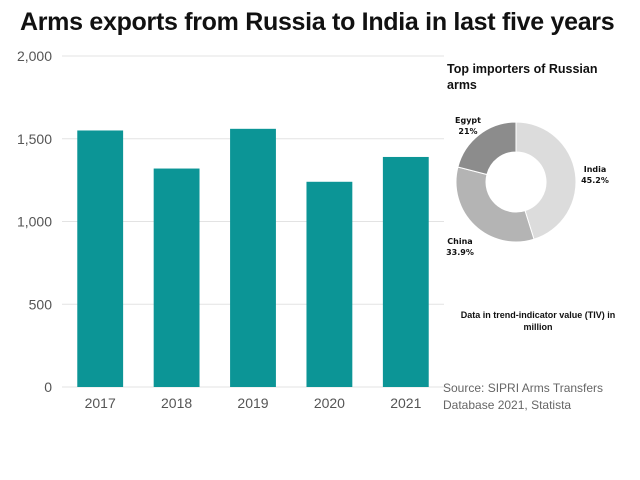 The height and width of the screenshot is (480, 640). I want to click on donut-chart: India 45.2% China 33.9% Egypt 21%, so click(527, 186).